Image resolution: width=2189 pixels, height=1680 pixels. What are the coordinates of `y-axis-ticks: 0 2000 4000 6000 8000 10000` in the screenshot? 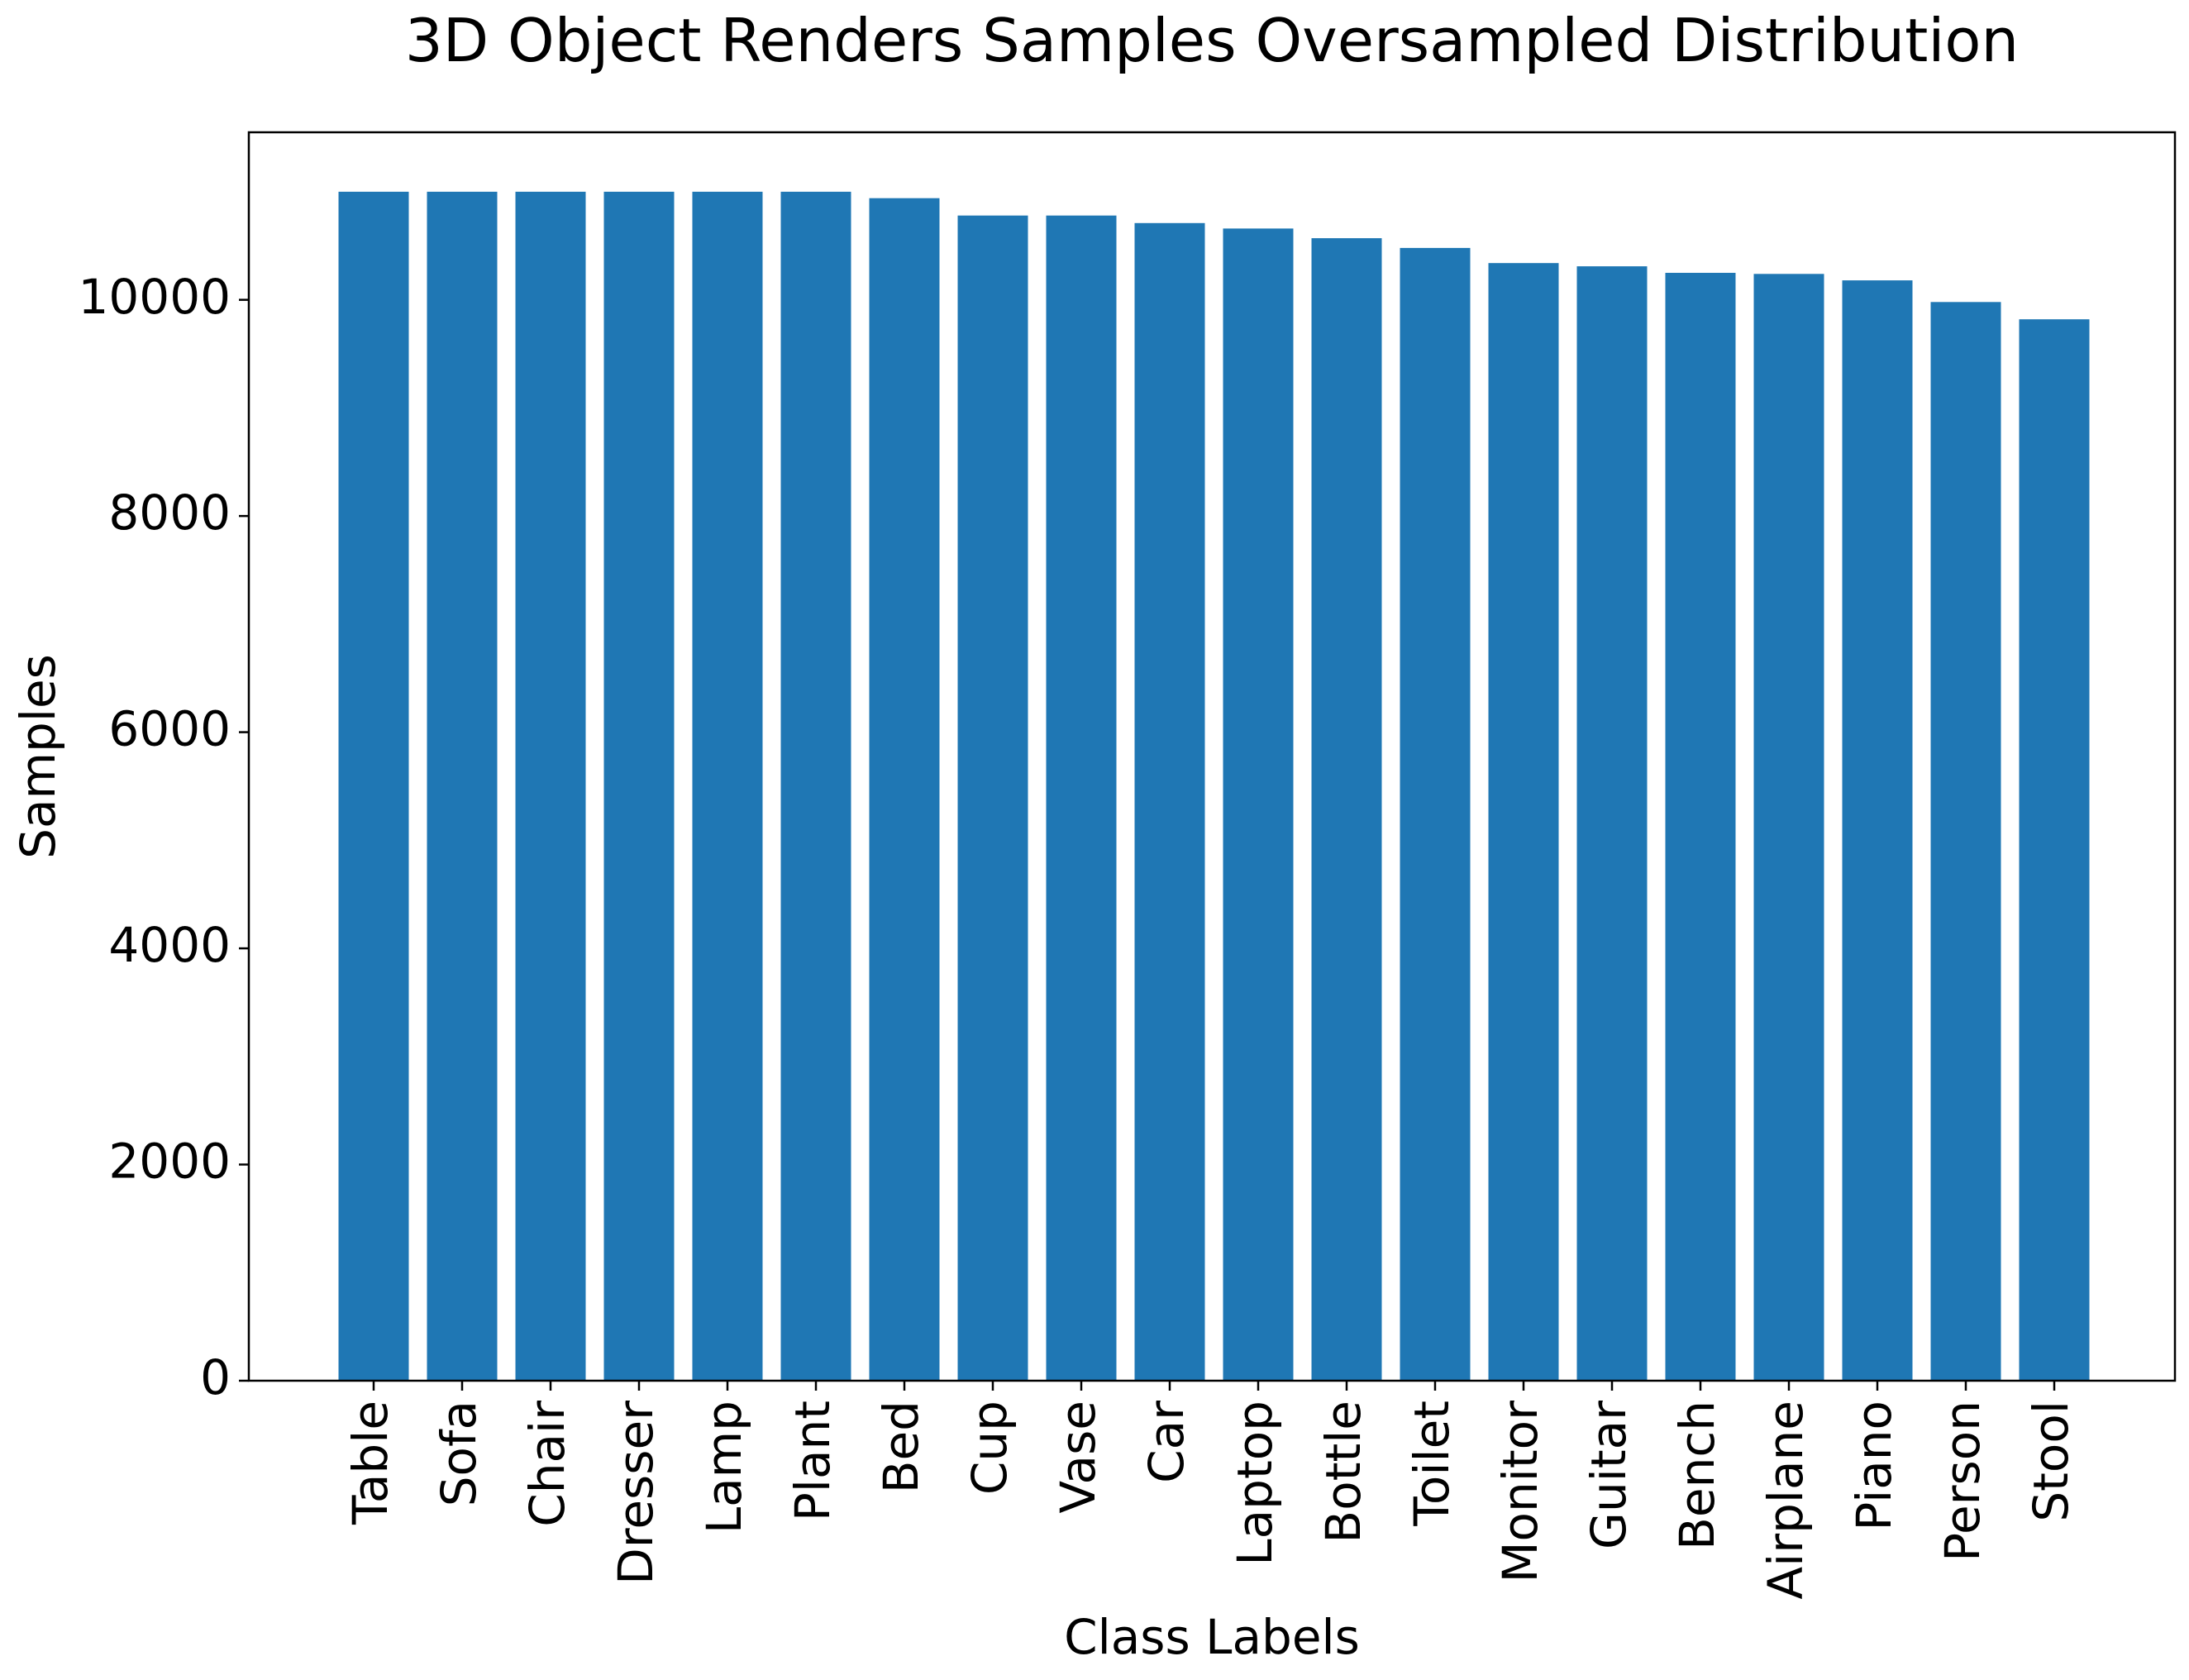 It's located at (163, 837).